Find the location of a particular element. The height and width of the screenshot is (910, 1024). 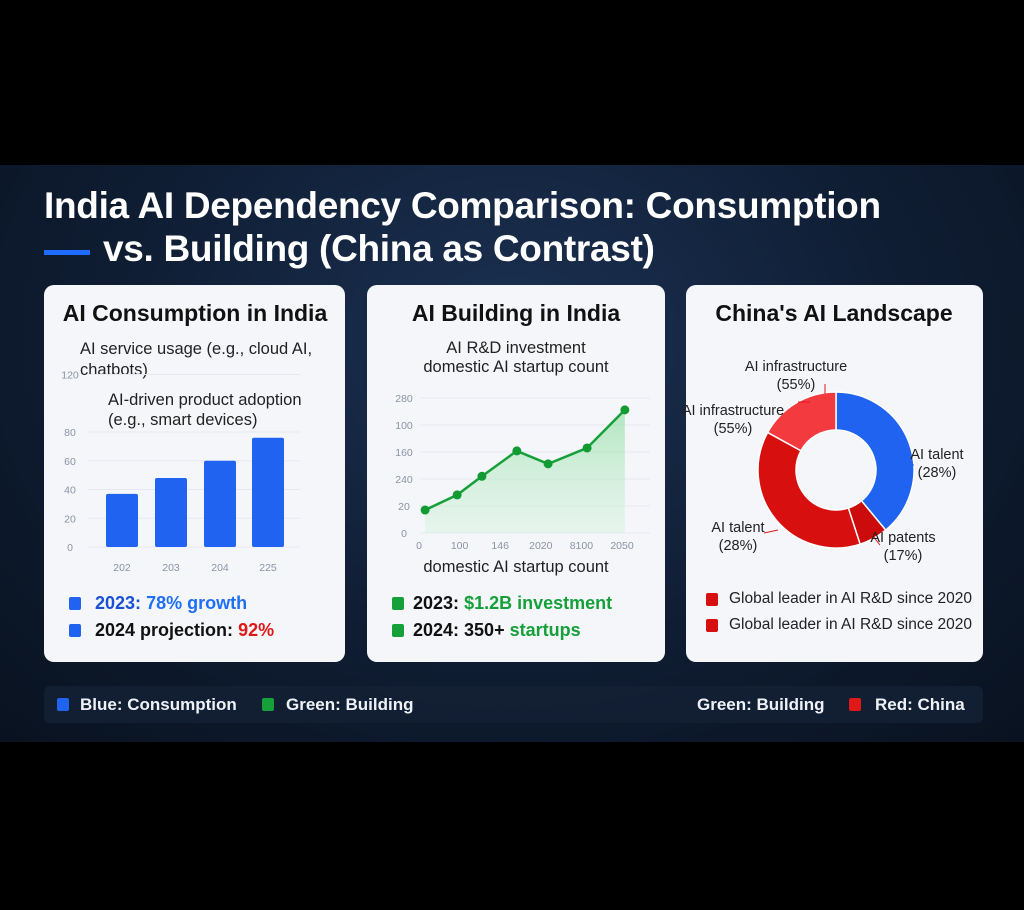

bullet-prefix: 2024: 350+ is located at coordinates (459, 630).